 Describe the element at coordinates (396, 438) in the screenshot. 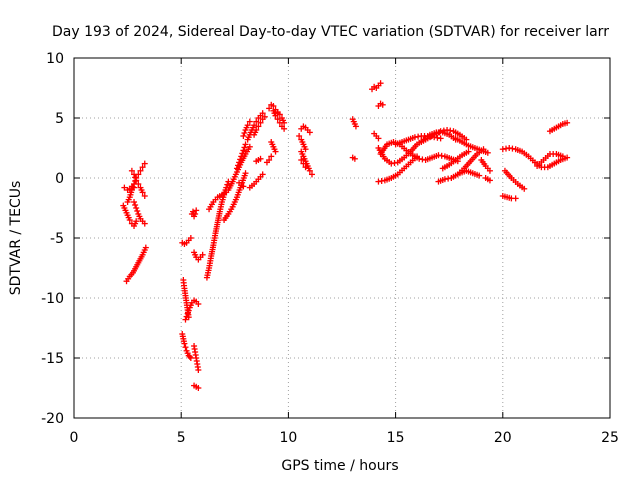

I see `x-tick-label: 15` at that location.